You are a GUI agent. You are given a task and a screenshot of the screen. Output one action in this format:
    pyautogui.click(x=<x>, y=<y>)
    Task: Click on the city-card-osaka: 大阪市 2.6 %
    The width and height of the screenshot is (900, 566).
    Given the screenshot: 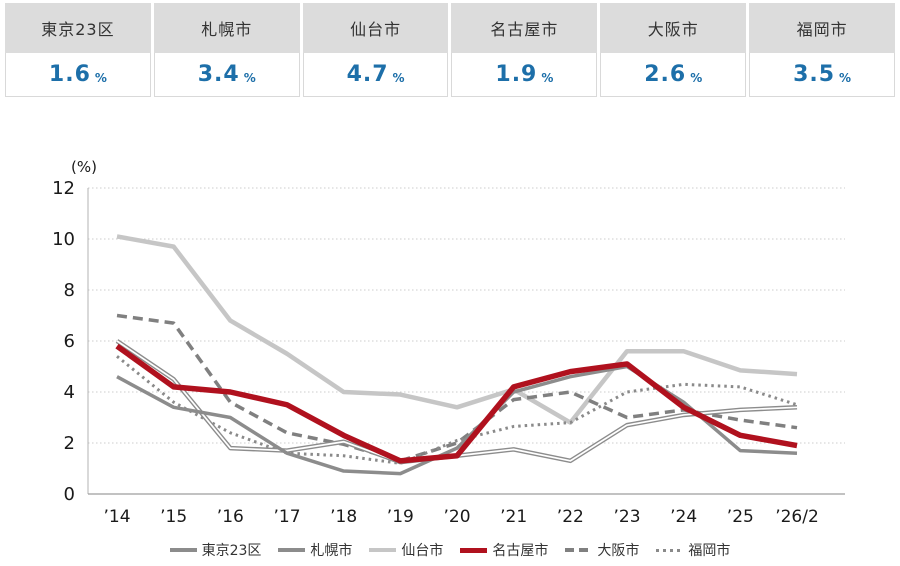 What is the action you would take?
    pyautogui.click(x=673, y=50)
    